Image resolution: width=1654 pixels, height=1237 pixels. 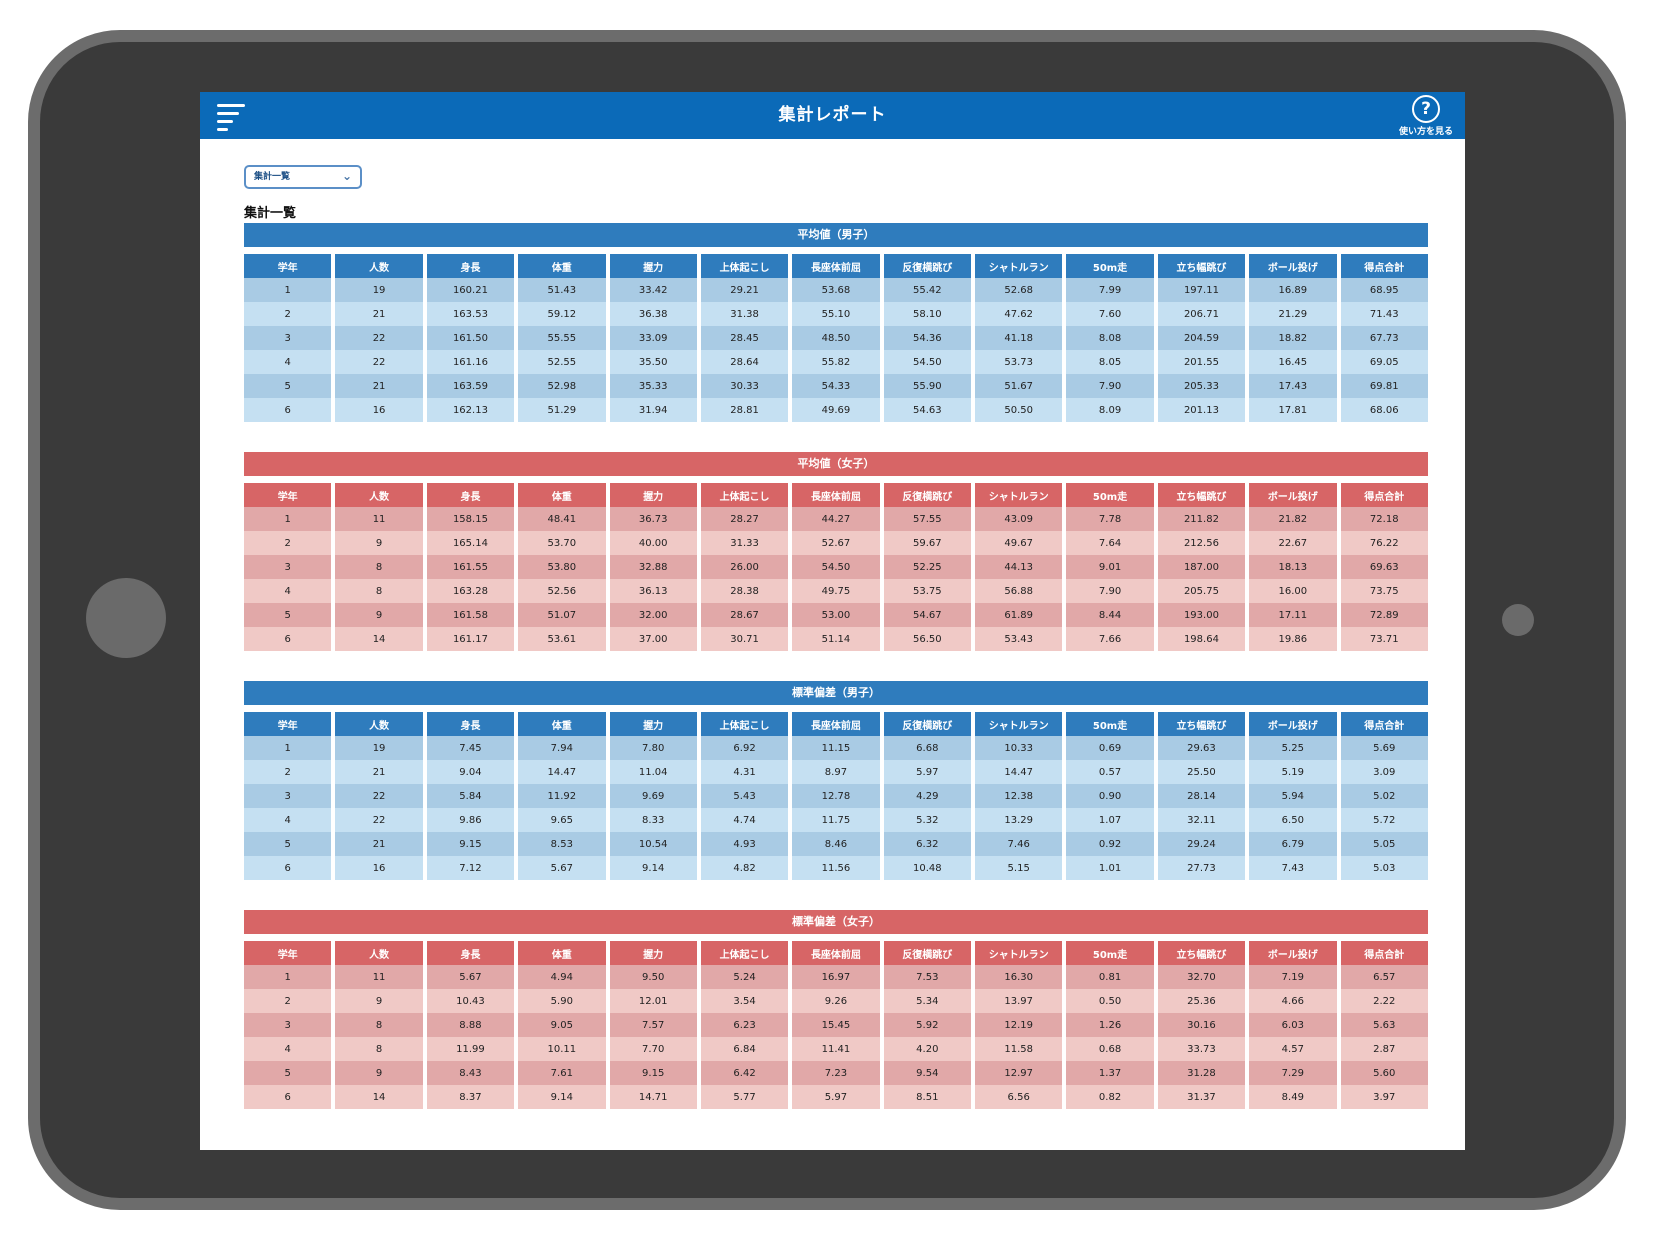 I want to click on report-select: 集計一覧 ⌄, so click(x=303, y=177).